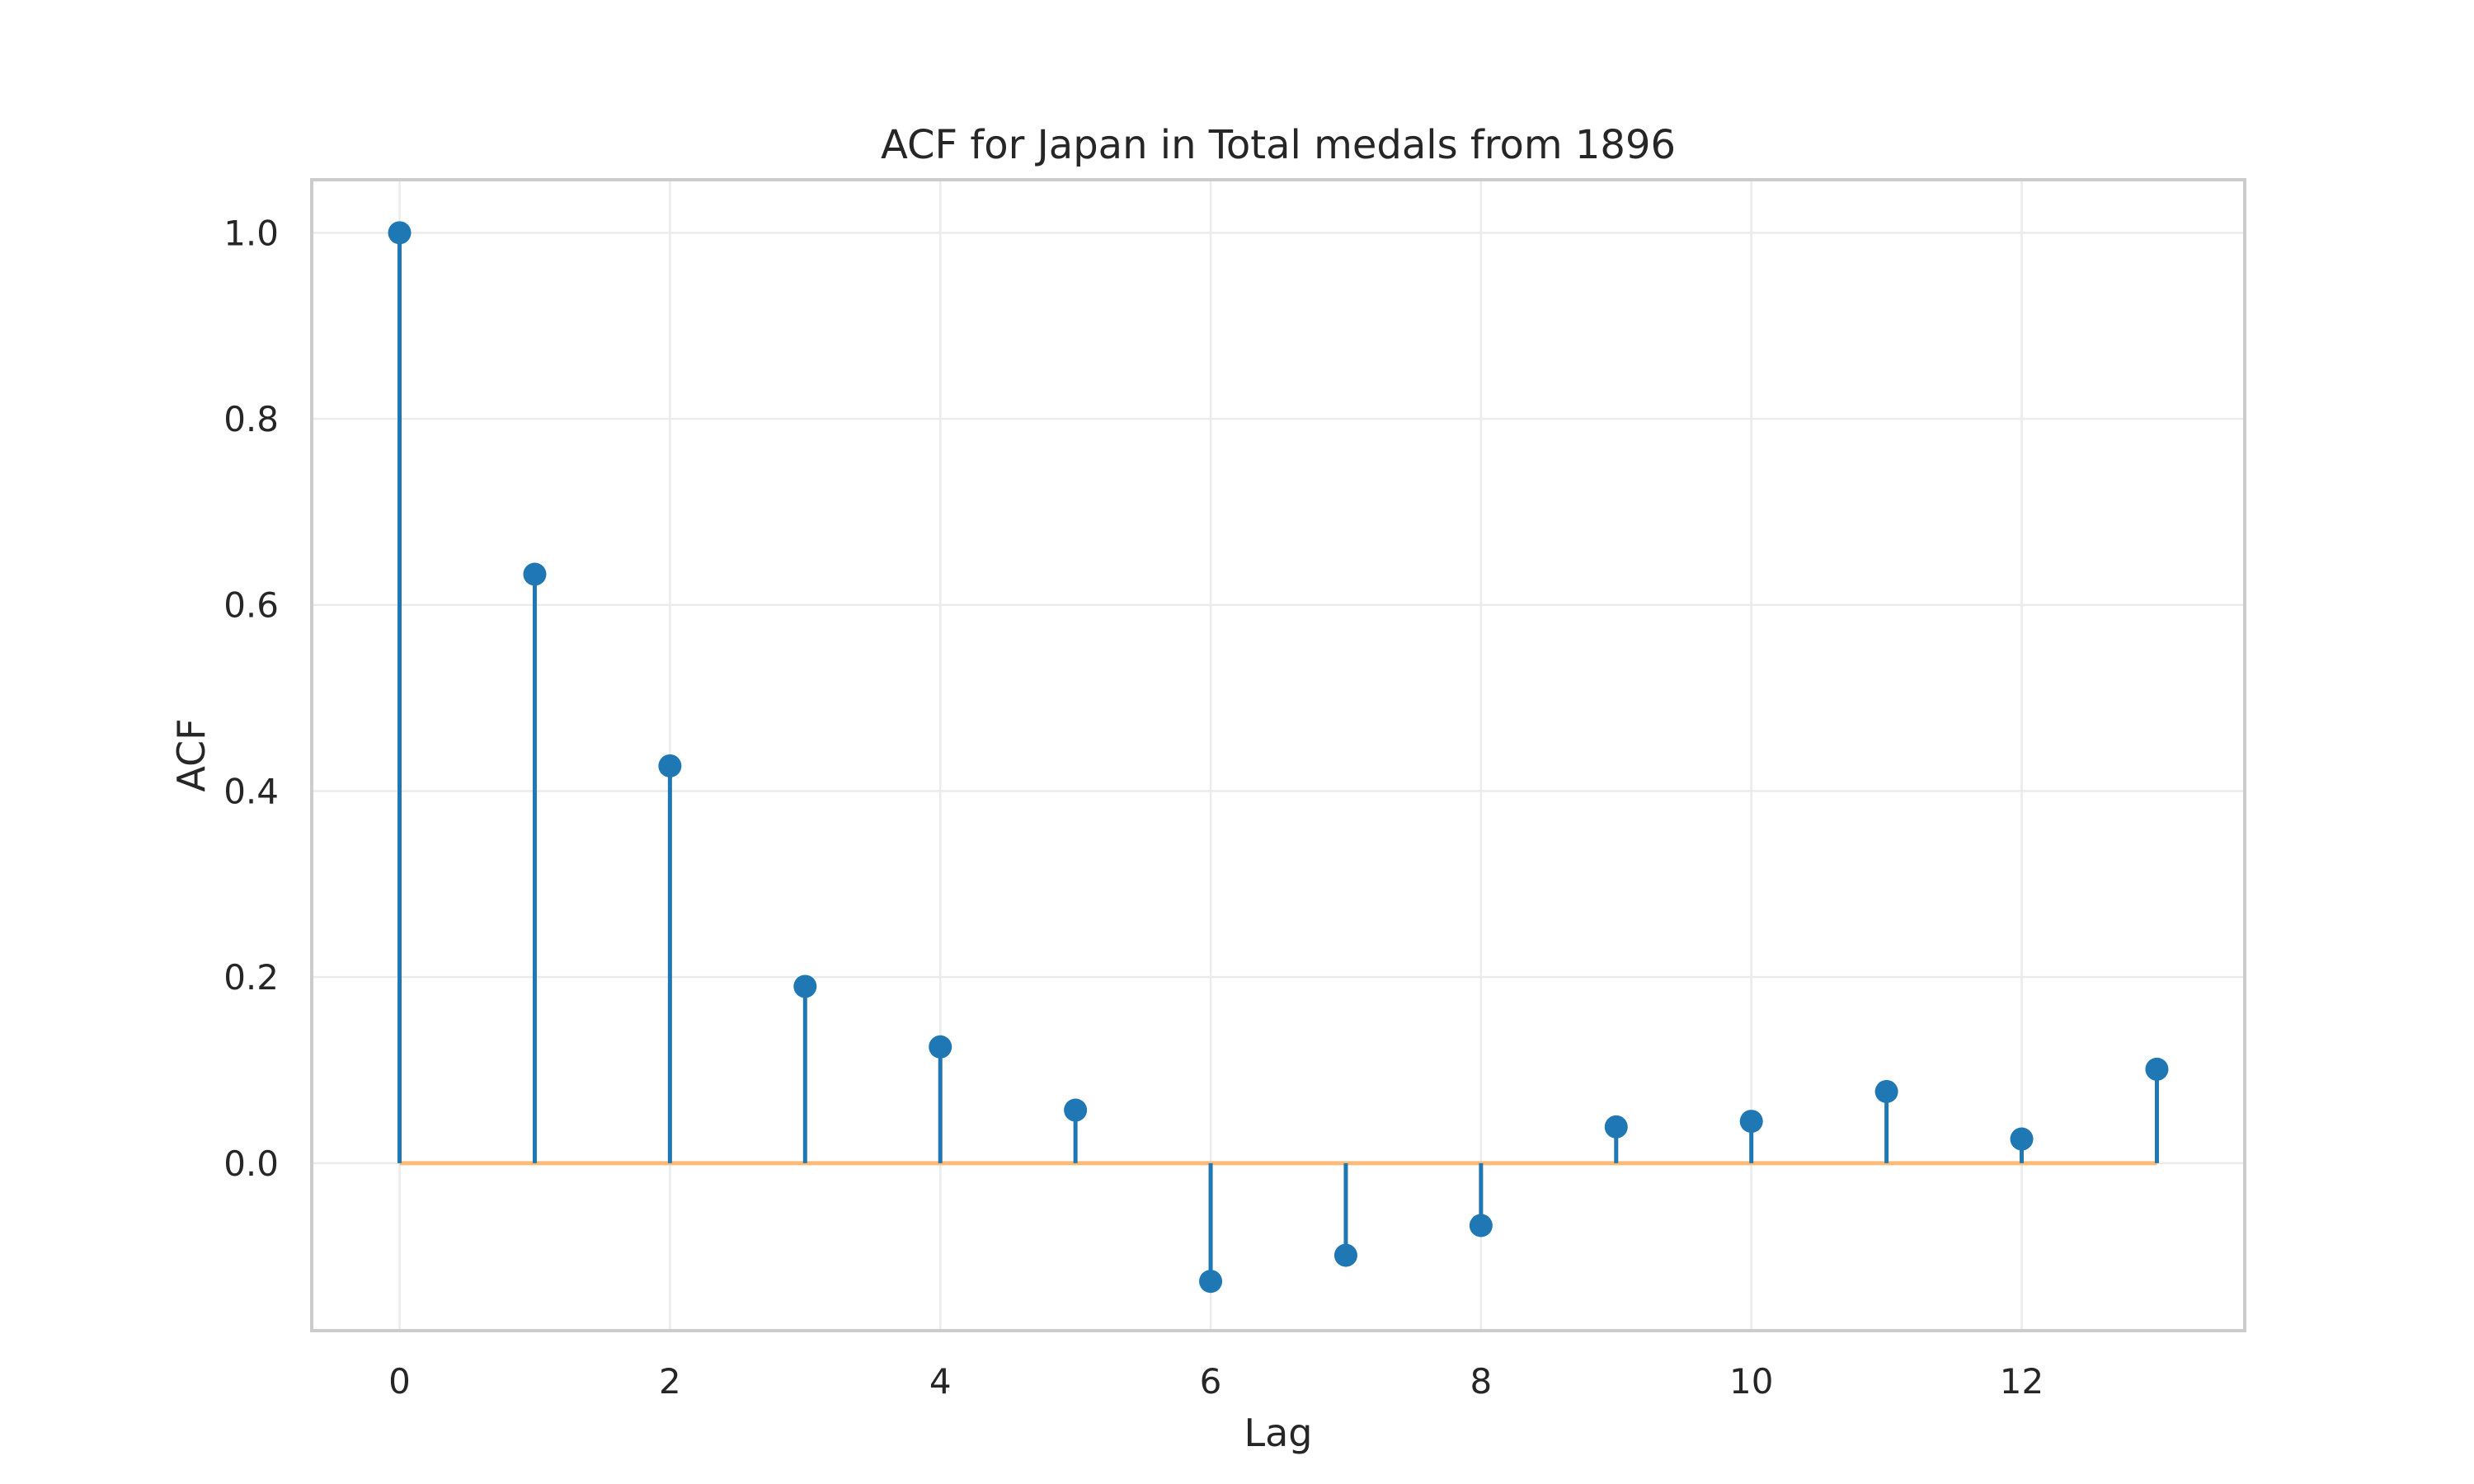 The width and height of the screenshot is (2474, 1484). Describe the element at coordinates (191, 754) in the screenshot. I see `y-axis-title: ACF` at that location.